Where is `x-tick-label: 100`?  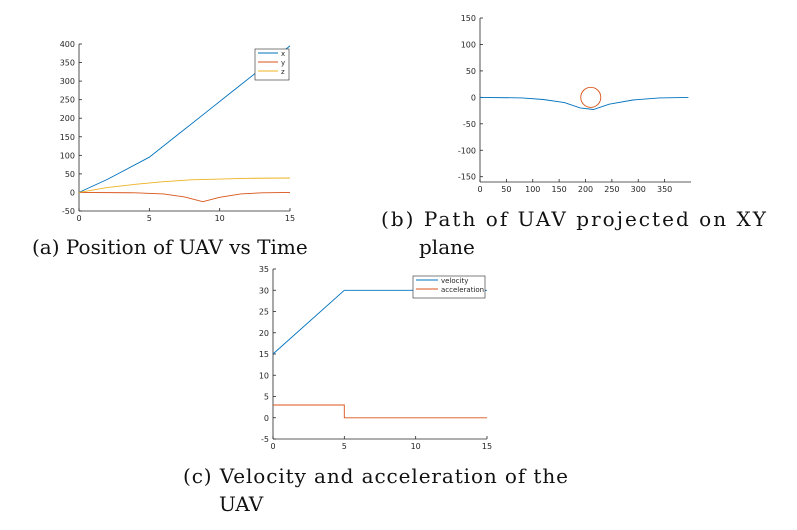 x-tick-label: 100 is located at coordinates (532, 189).